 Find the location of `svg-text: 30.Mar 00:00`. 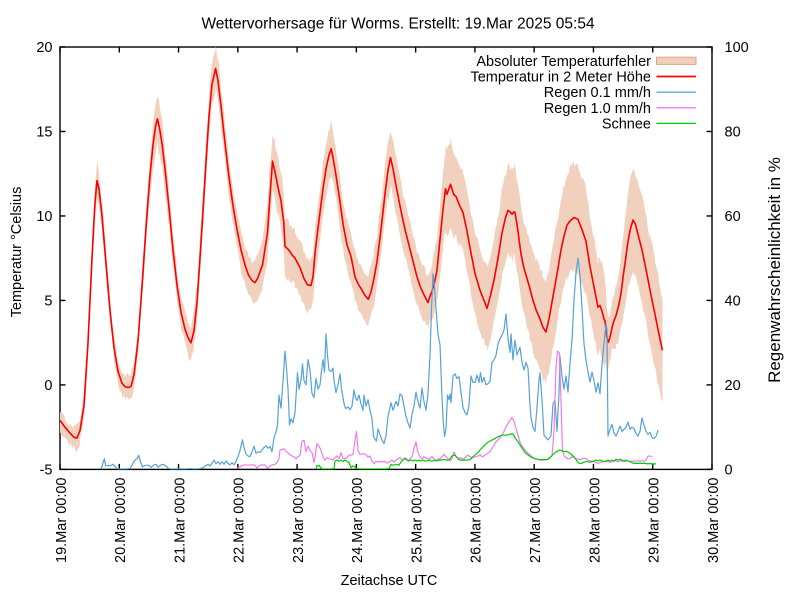

svg-text: 30.Mar 00:00 is located at coordinates (714, 520).